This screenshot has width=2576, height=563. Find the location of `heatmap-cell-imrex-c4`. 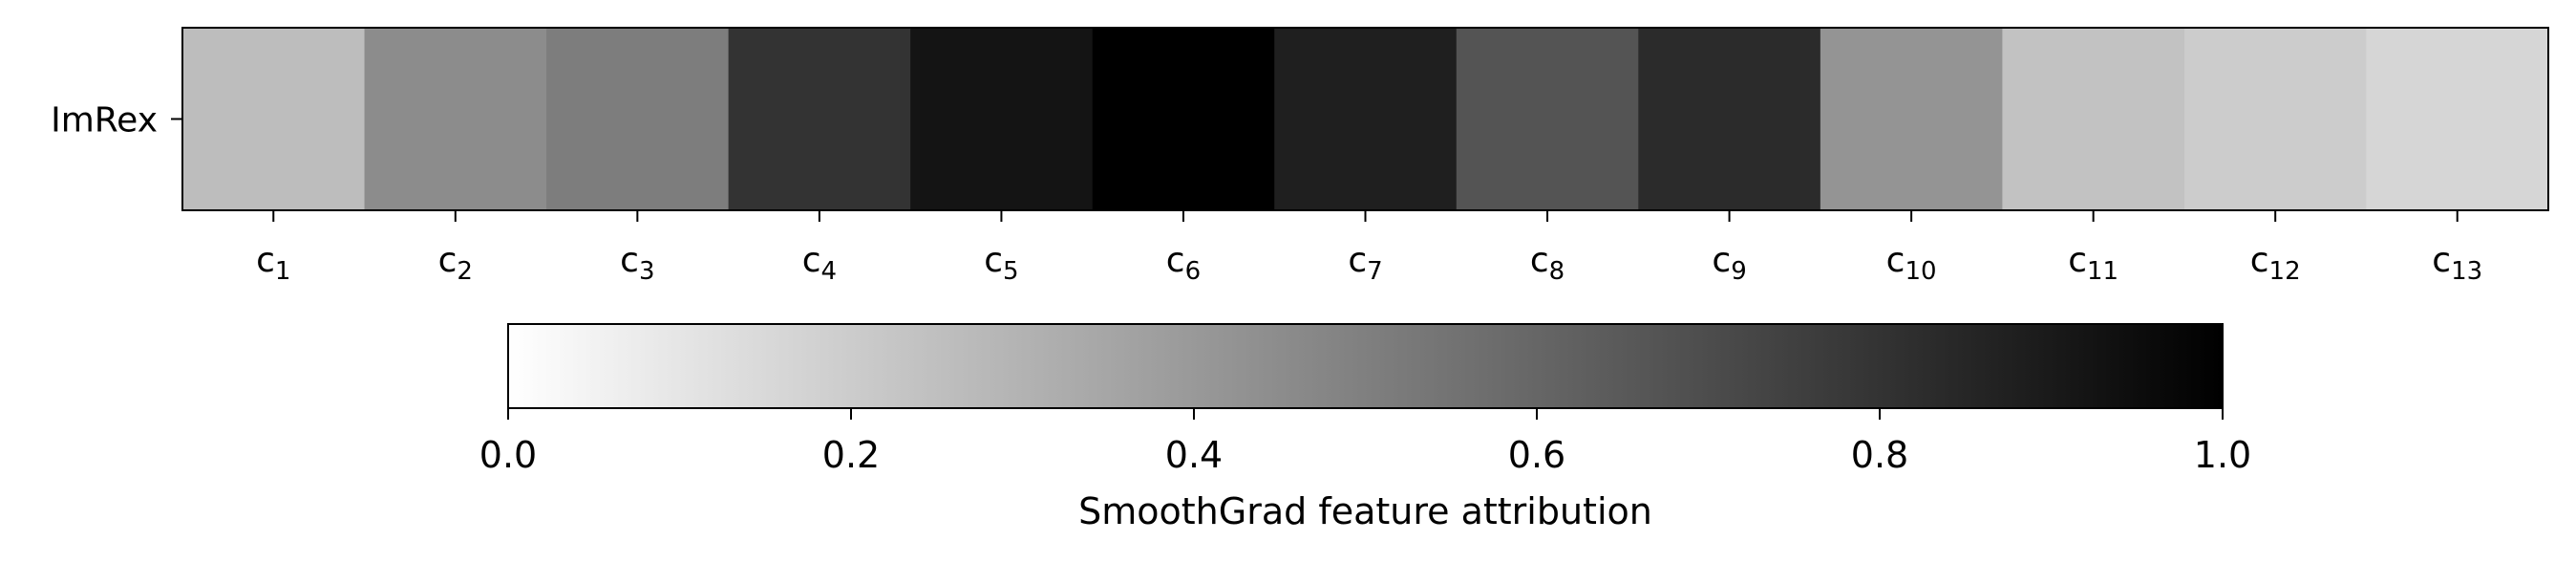

heatmap-cell-imrex-c4 is located at coordinates (819, 119).